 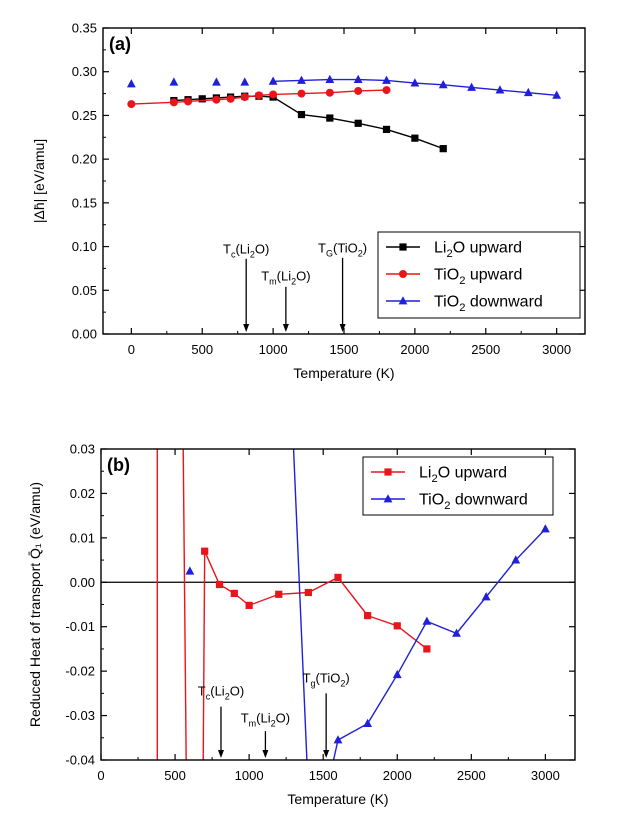 What do you see at coordinates (246, 251) in the screenshot?
I see `annotation-label: Tc(Li2O)` at bounding box center [246, 251].